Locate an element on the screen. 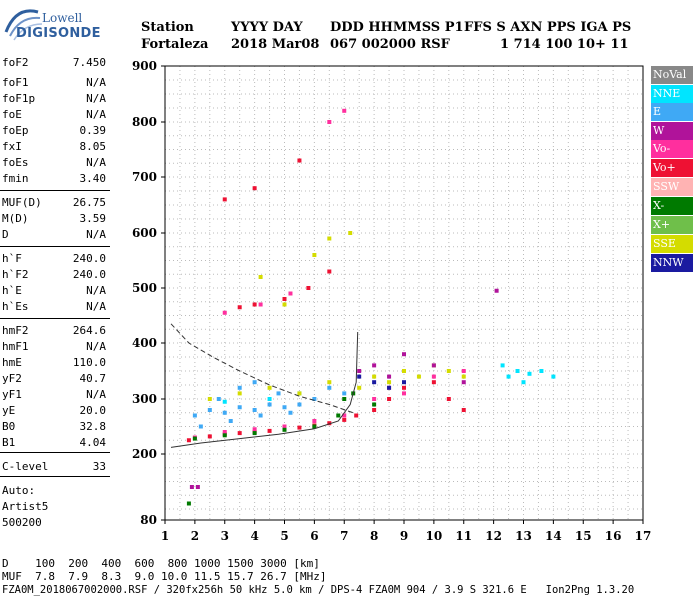 The height and width of the screenshot is (600, 700). legend-item-ssw: SSW is located at coordinates (672, 187).